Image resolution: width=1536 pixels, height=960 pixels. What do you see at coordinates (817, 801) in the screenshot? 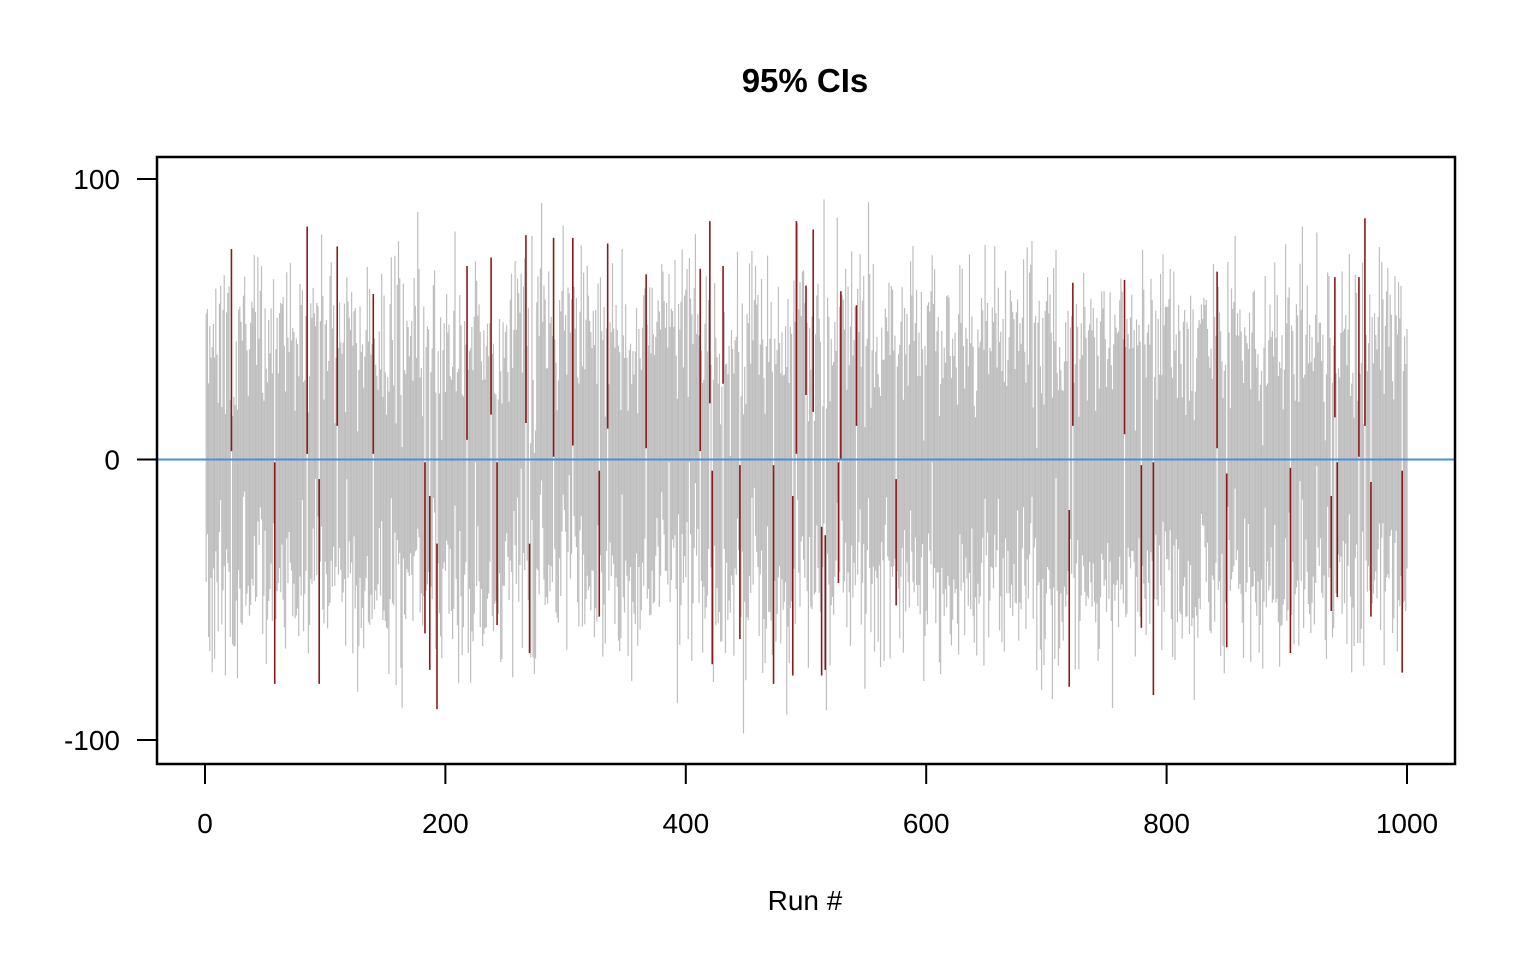
I see `x-axis: 0 200 400 600 800 1000` at bounding box center [817, 801].